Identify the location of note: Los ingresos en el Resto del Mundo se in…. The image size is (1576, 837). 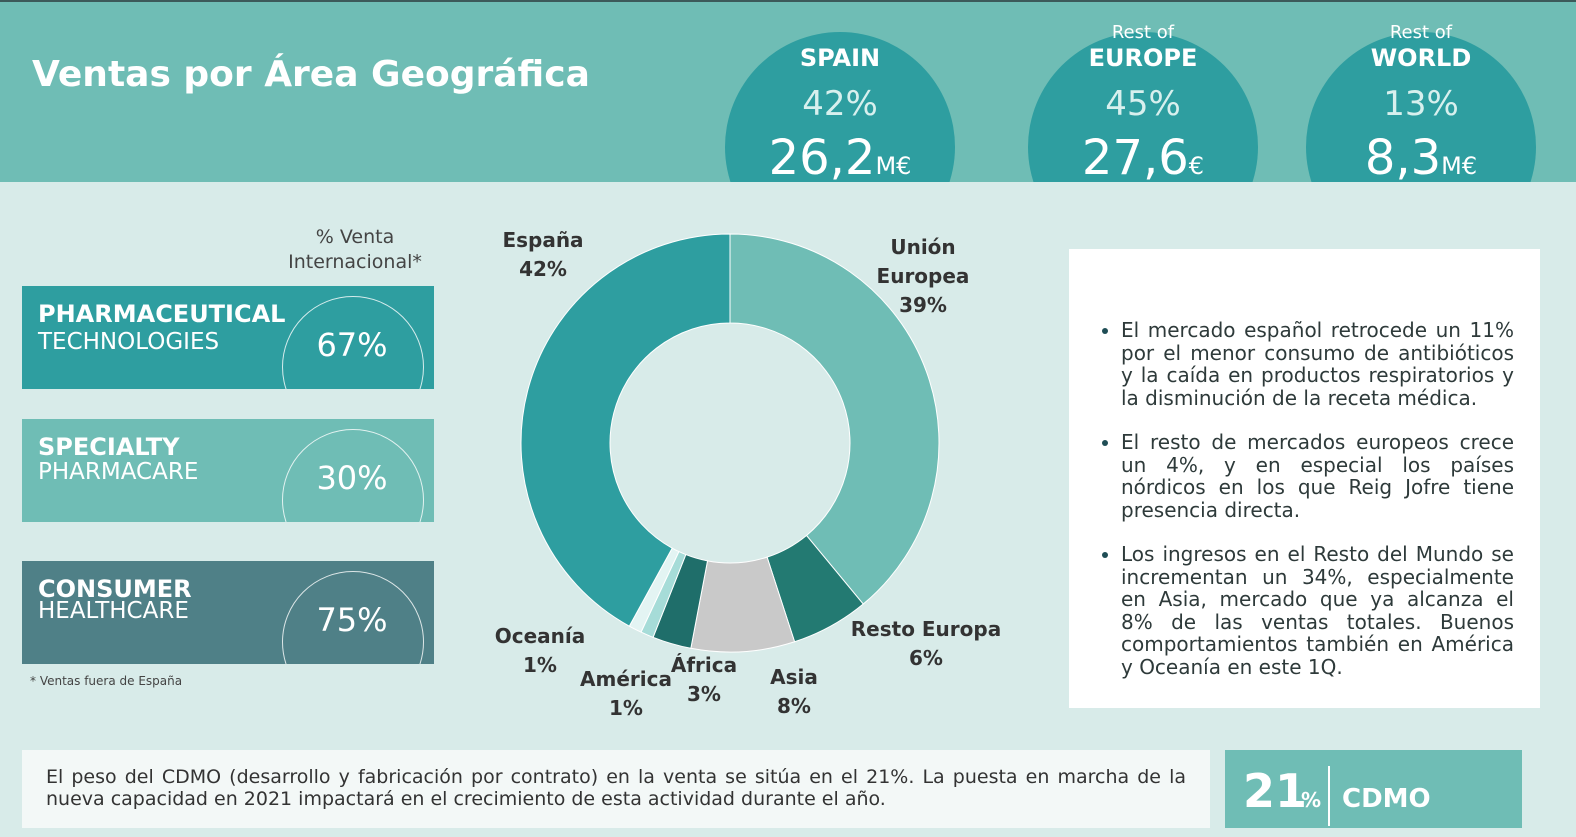
(1317, 610).